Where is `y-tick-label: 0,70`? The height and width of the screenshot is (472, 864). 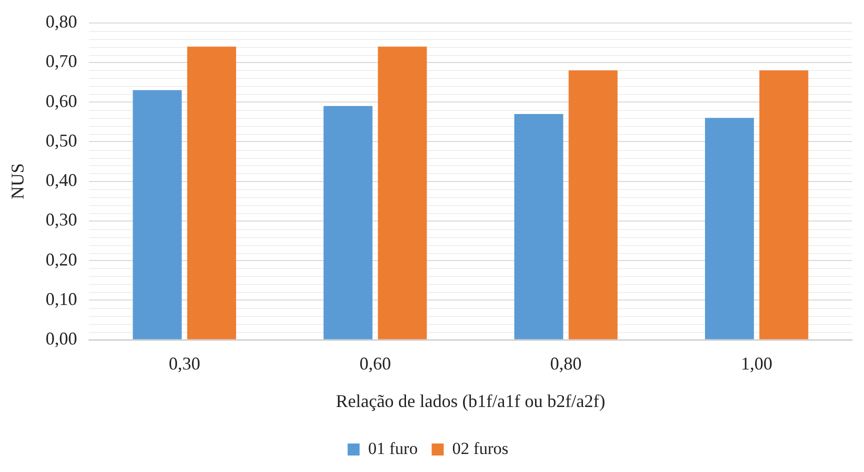
y-tick-label: 0,70 is located at coordinates (62, 61).